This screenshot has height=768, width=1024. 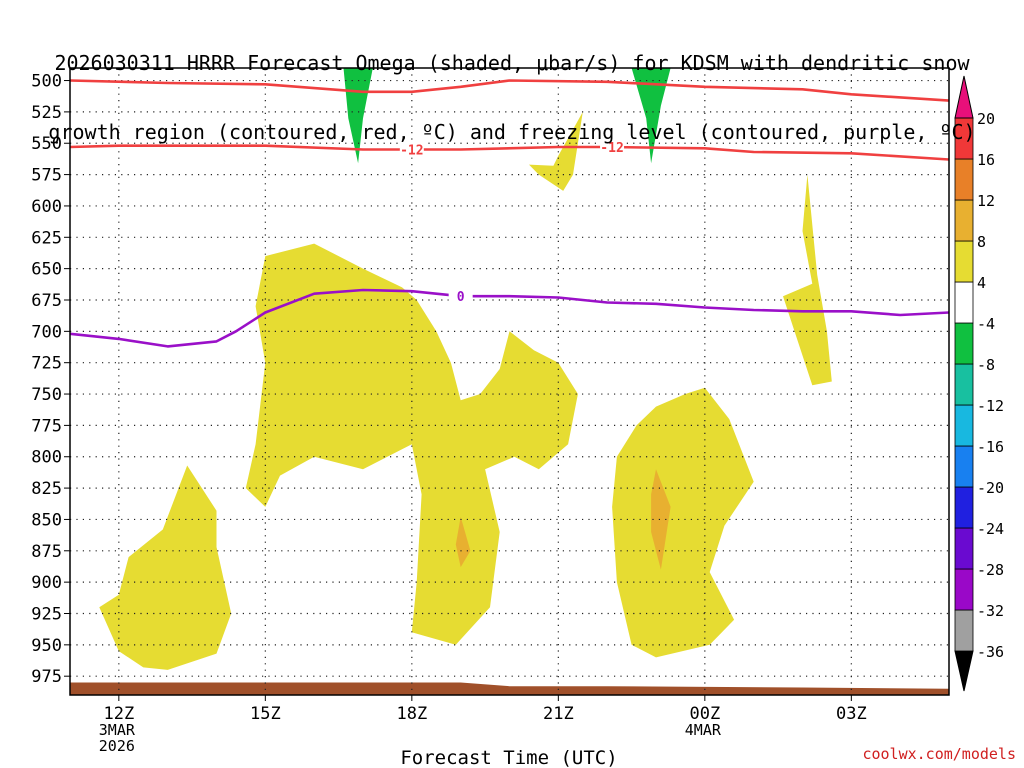 What do you see at coordinates (46, 395) in the screenshot?
I see `y-tick-label-750: 750` at bounding box center [46, 395].